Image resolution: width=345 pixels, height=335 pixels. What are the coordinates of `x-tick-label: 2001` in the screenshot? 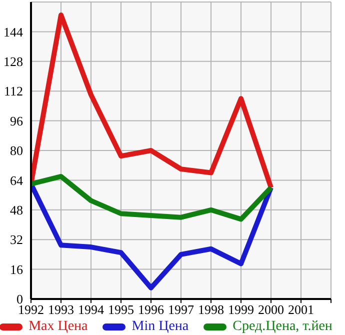 It's located at (301, 310).